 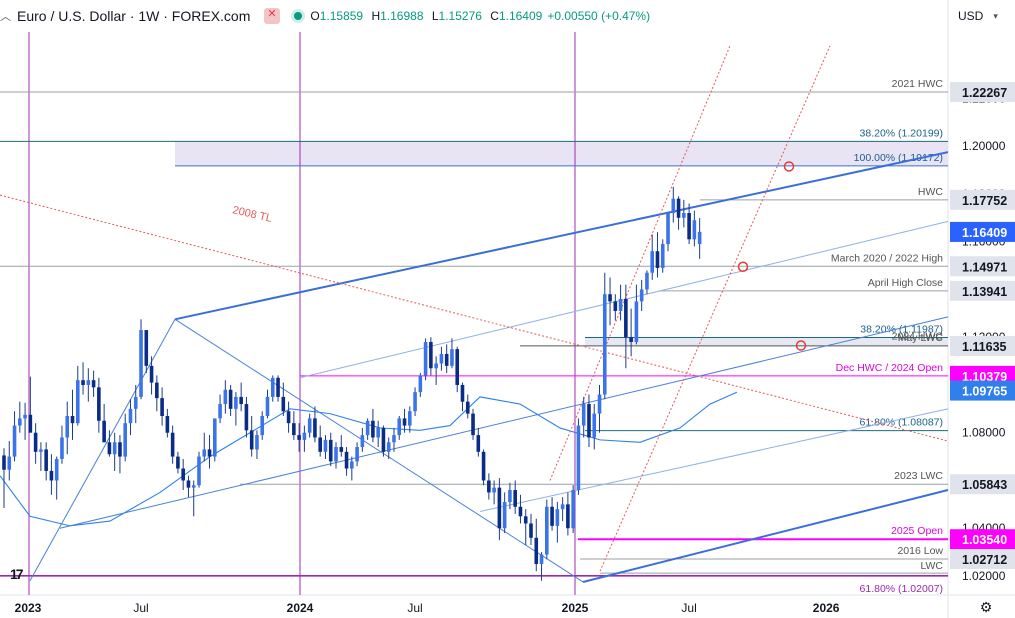 What do you see at coordinates (890, 368) in the screenshot?
I see `level-label: Dec HWC / 2024 Open` at bounding box center [890, 368].